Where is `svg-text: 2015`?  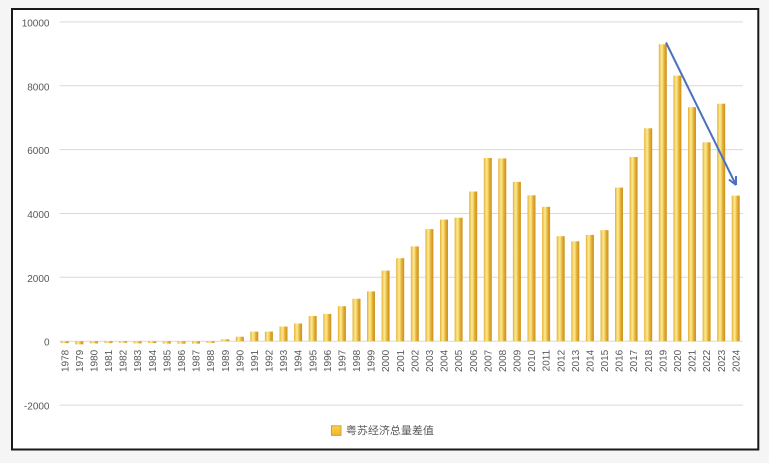 svg-text: 2015 is located at coordinates (605, 360).